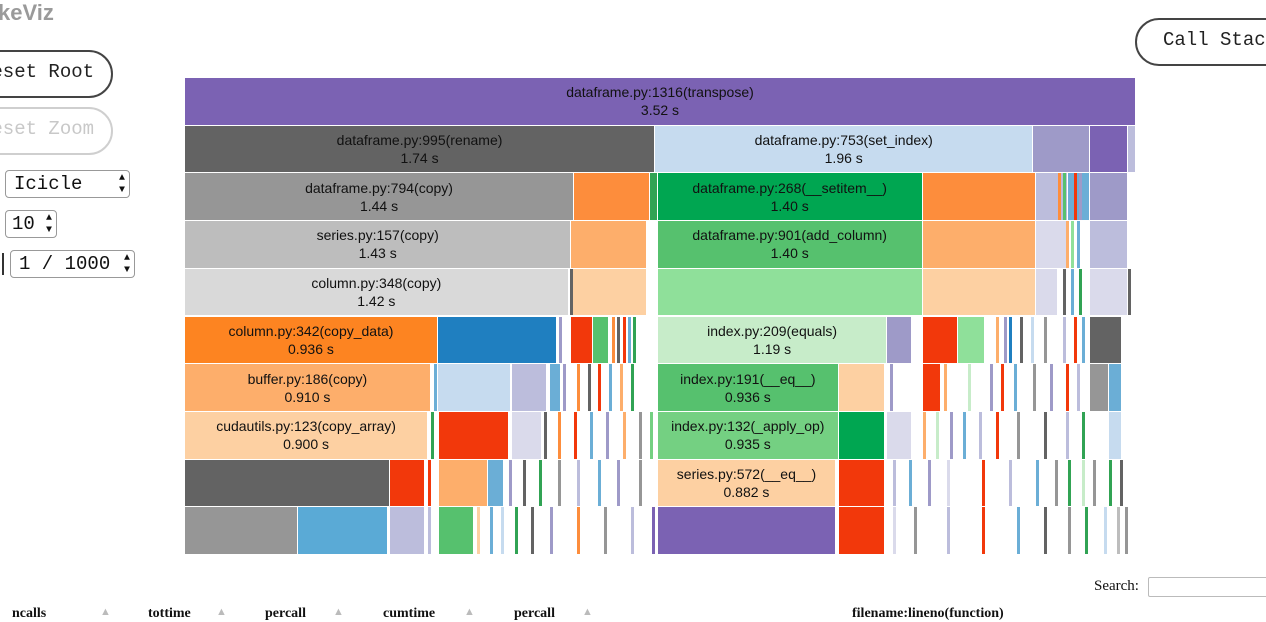 This screenshot has height=622, width=1266. What do you see at coordinates (285, 613) in the screenshot?
I see `table-header-percall: percall` at bounding box center [285, 613].